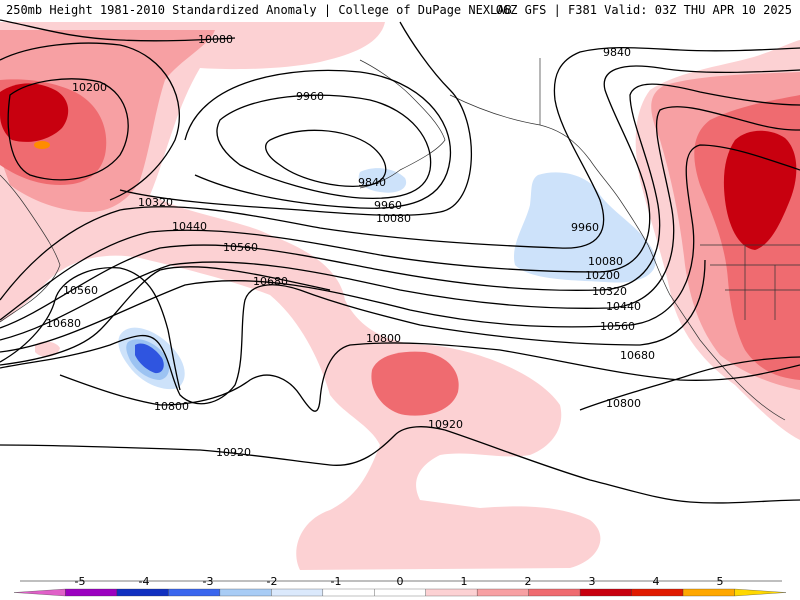 This screenshot has width=800, height=600. Describe the element at coordinates (402, 124) in the screenshot. I see `coastline-alaska` at that location.